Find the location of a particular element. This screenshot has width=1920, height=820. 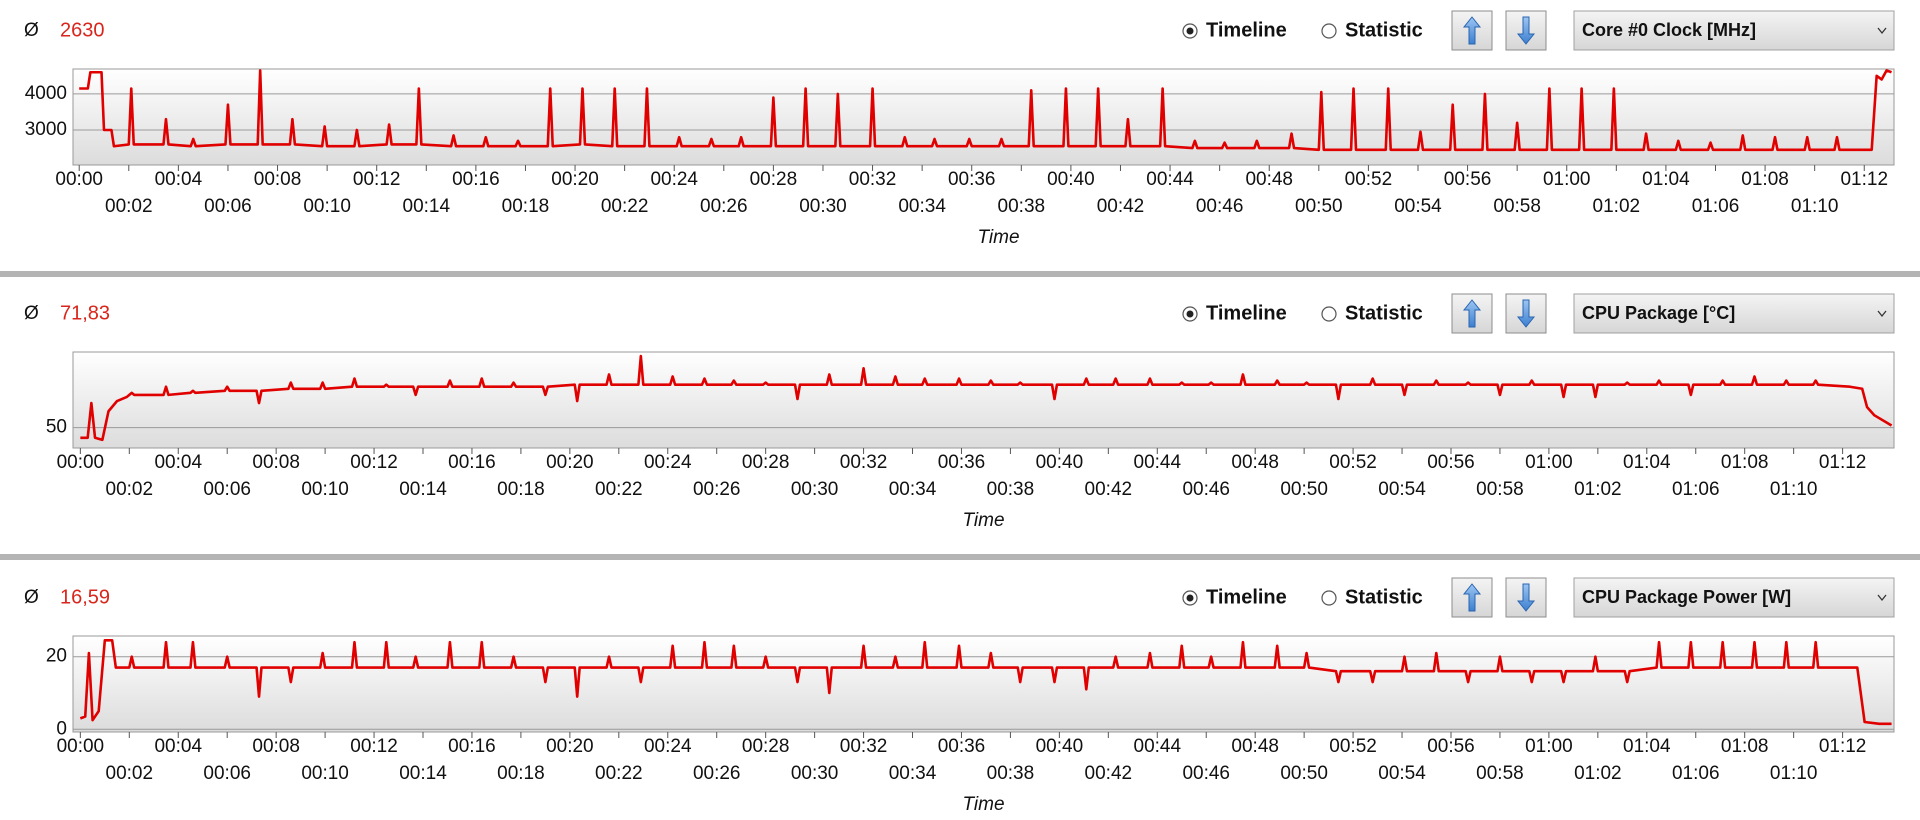

x-tick-label: 00:00 is located at coordinates (81, 746).